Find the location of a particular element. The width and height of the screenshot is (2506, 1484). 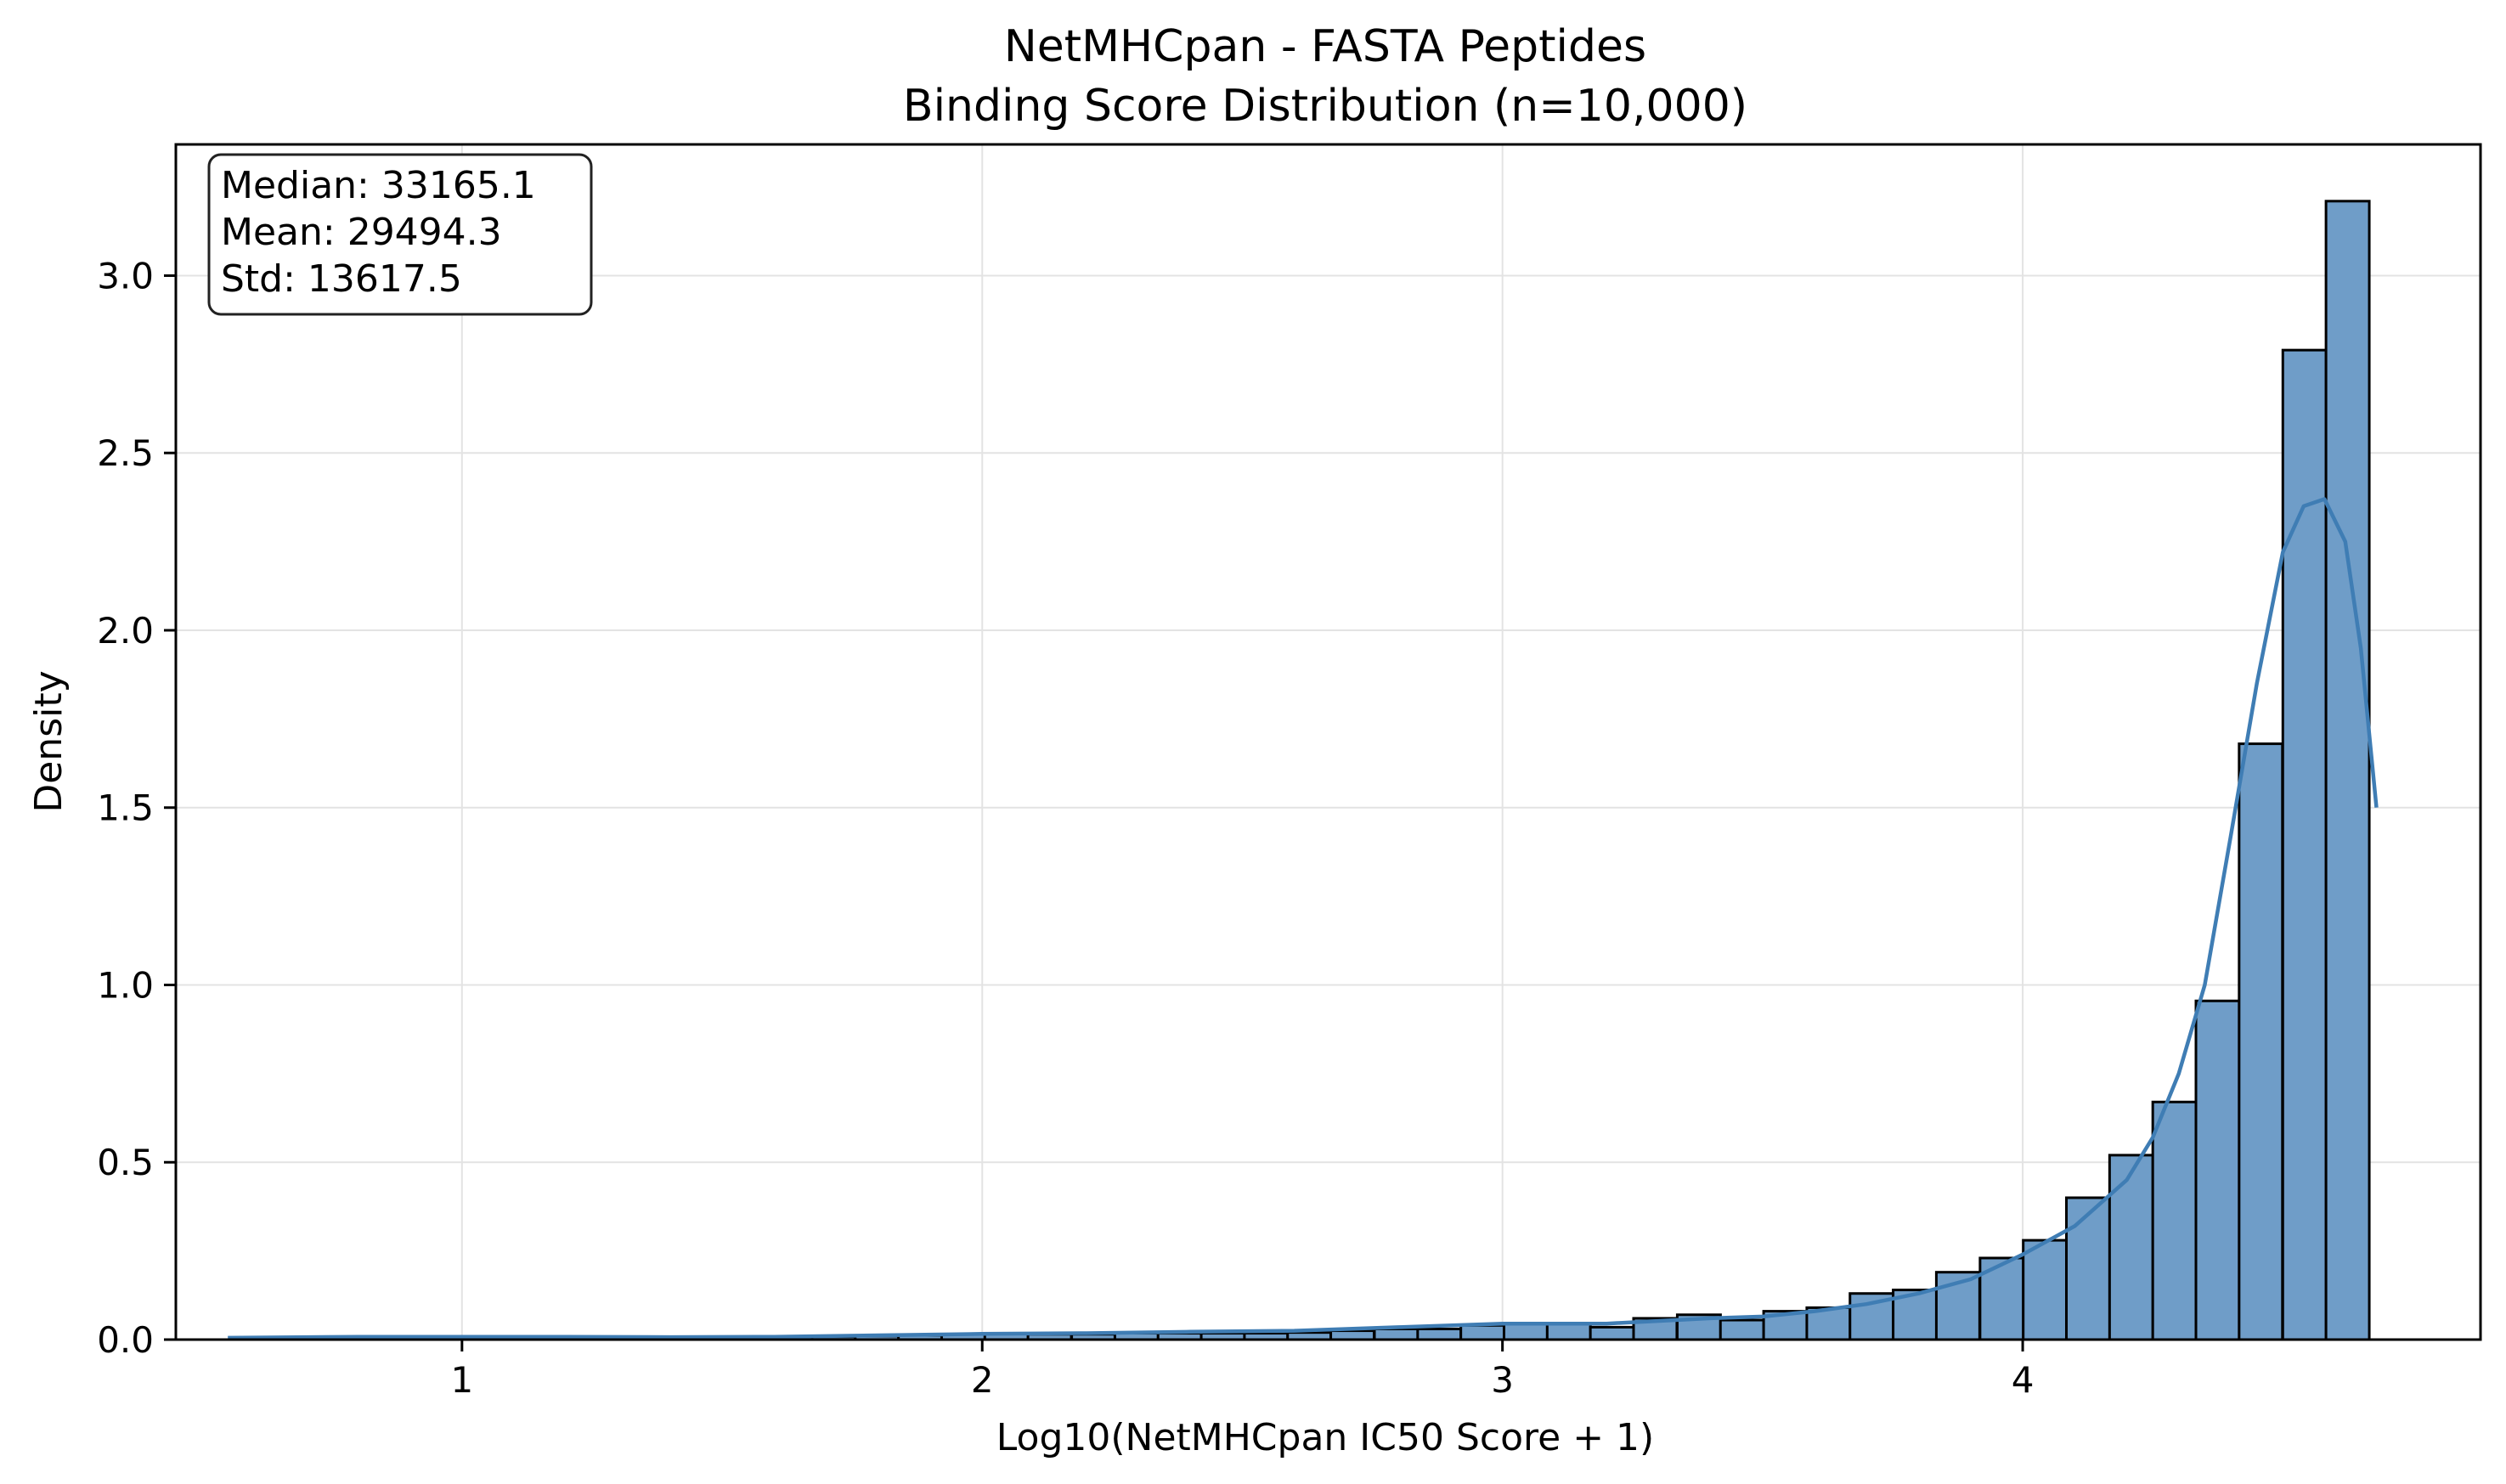

stat-std: Std: 13617.5 is located at coordinates (342, 279).